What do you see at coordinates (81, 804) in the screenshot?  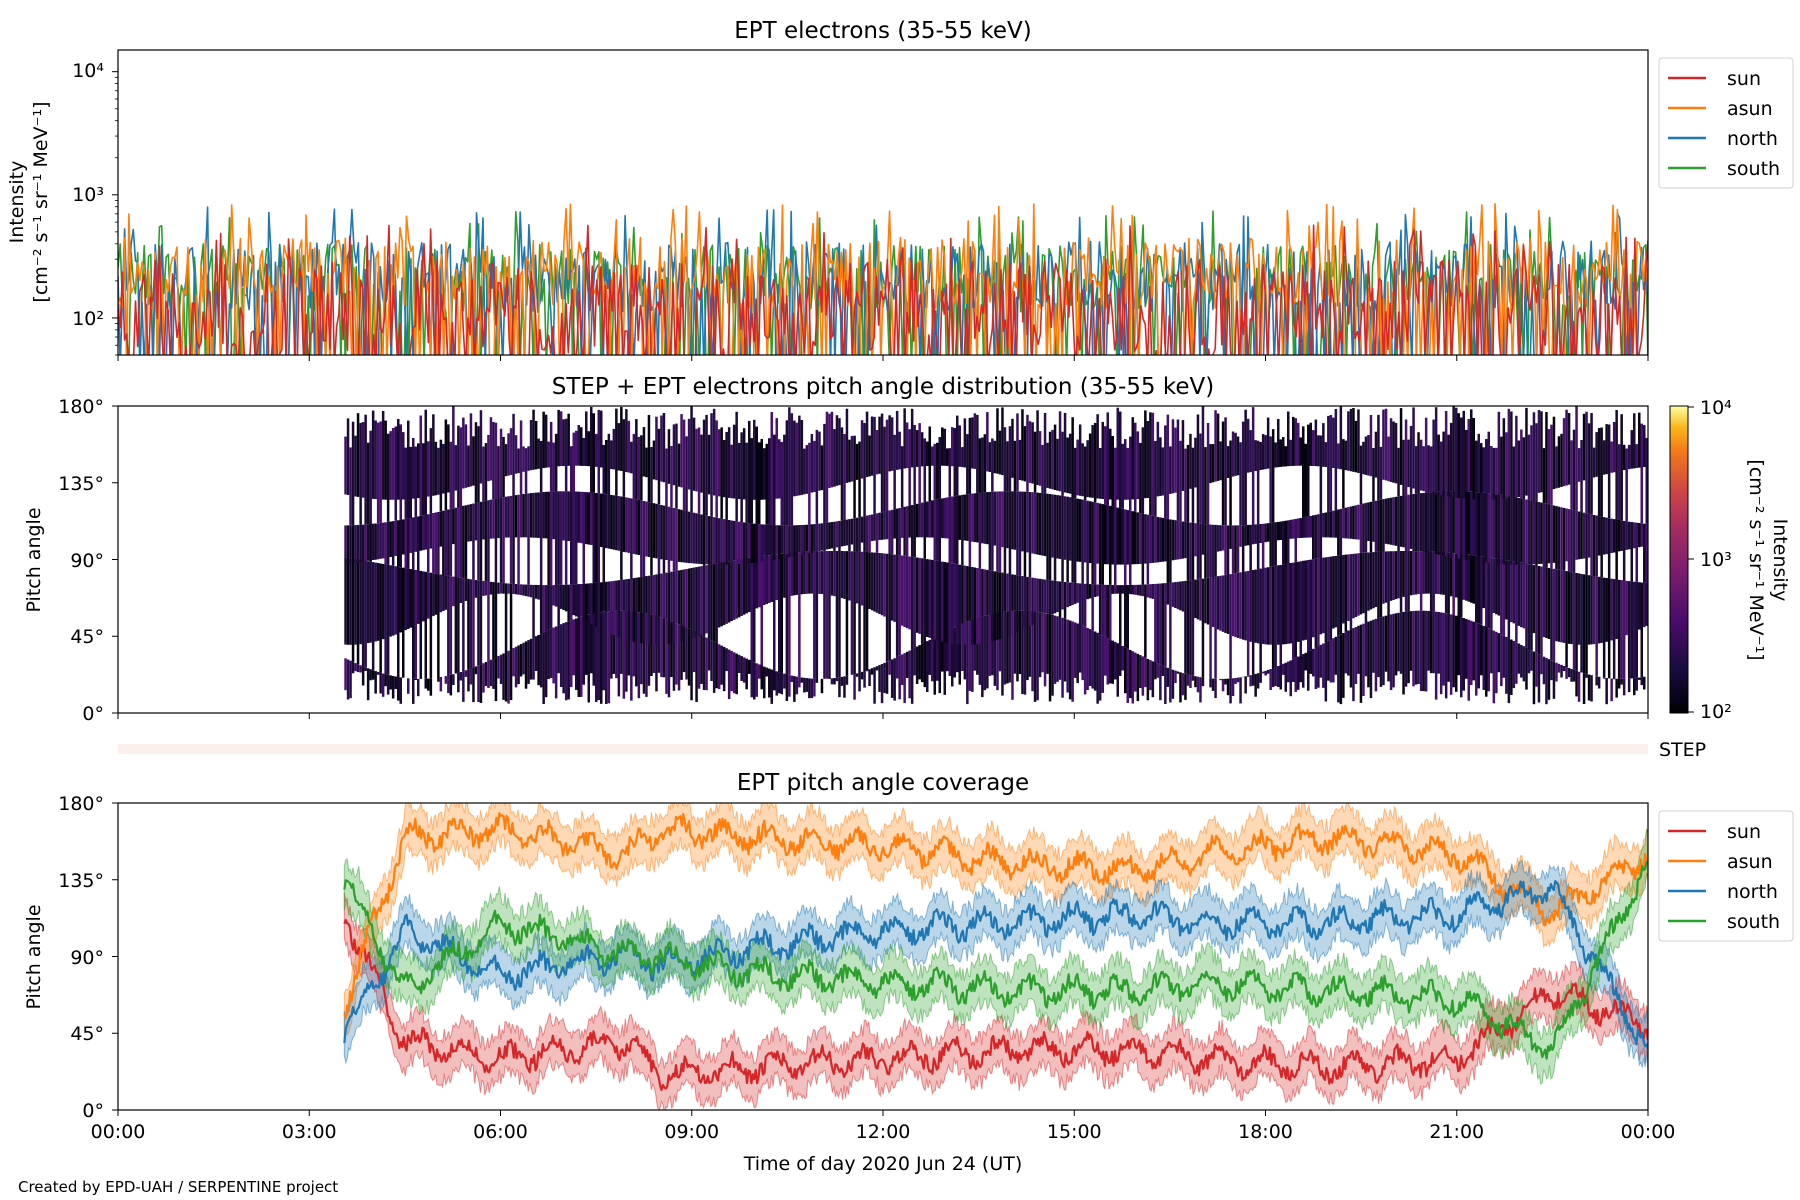 I see `panel3-ytick-label: 180°` at bounding box center [81, 804].